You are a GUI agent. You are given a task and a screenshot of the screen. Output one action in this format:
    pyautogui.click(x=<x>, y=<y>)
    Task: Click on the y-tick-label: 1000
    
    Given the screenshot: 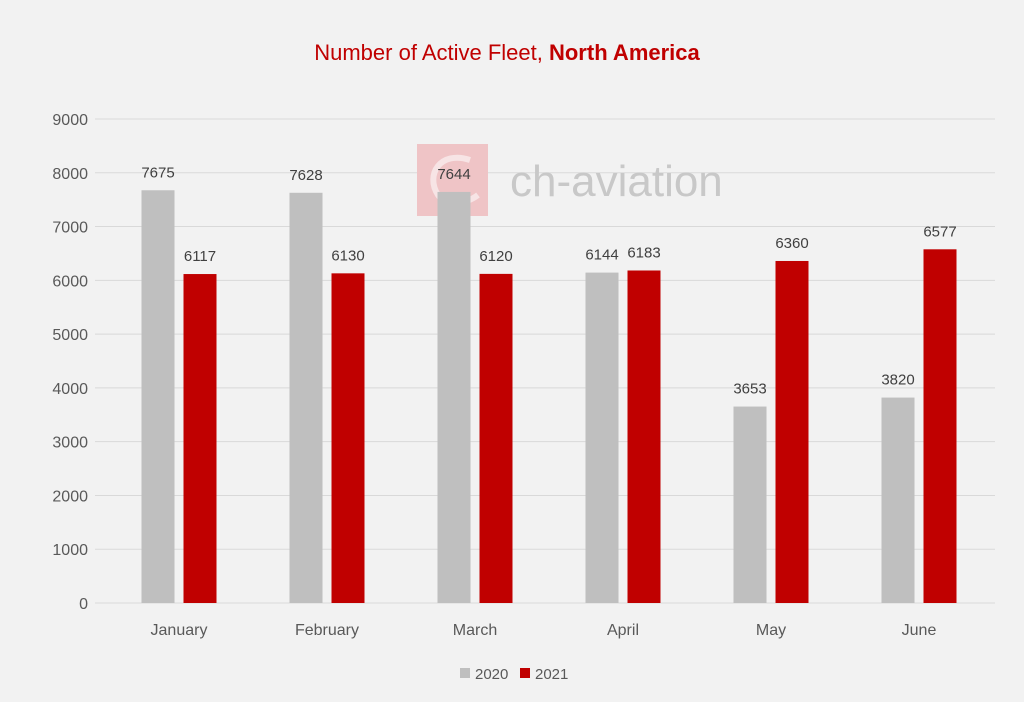 What is the action you would take?
    pyautogui.click(x=70, y=550)
    